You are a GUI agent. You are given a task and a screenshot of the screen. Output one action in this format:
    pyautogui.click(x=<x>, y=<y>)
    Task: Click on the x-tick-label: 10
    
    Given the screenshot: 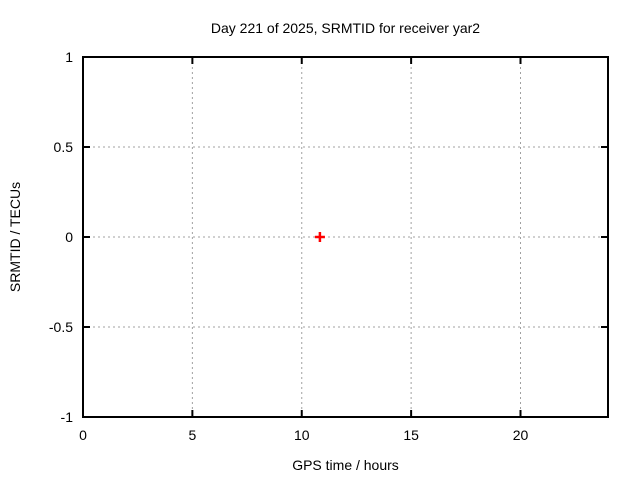 What is the action you would take?
    pyautogui.click(x=302, y=435)
    